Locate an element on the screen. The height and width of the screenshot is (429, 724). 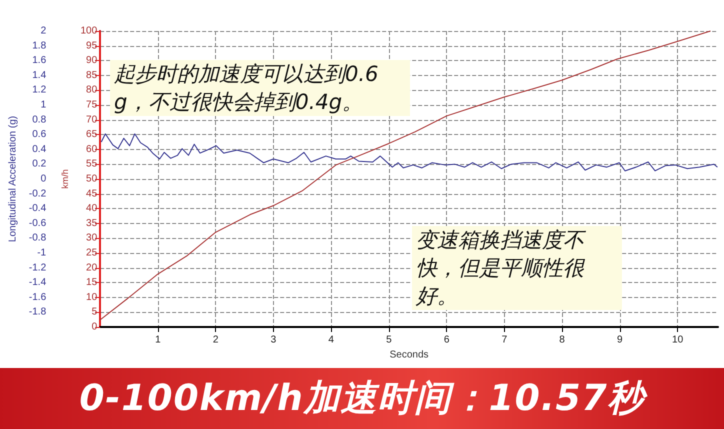
y2-tick-label: 60 is located at coordinates (92, 149).